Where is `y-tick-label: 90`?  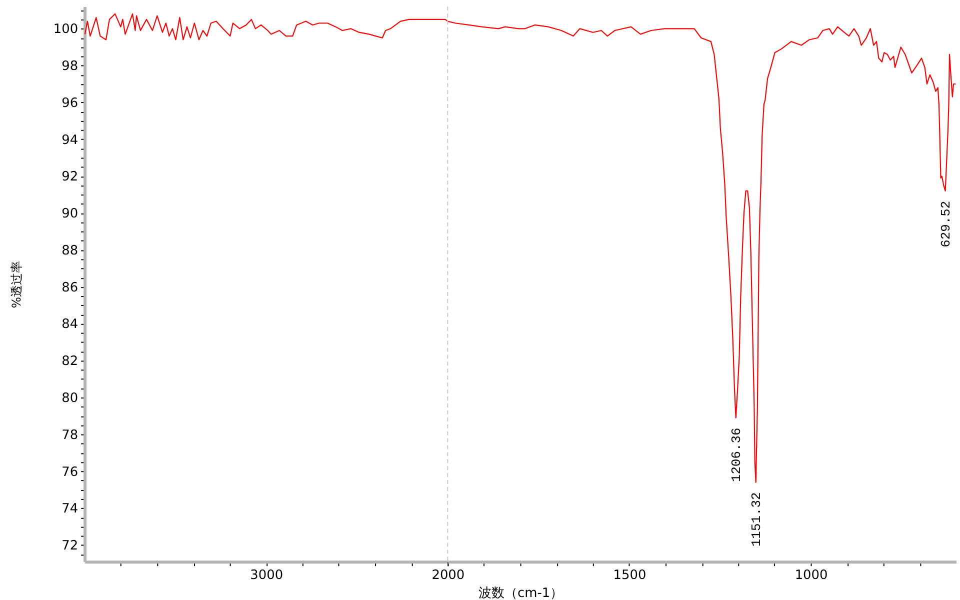 y-tick-label: 90 is located at coordinates (70, 214).